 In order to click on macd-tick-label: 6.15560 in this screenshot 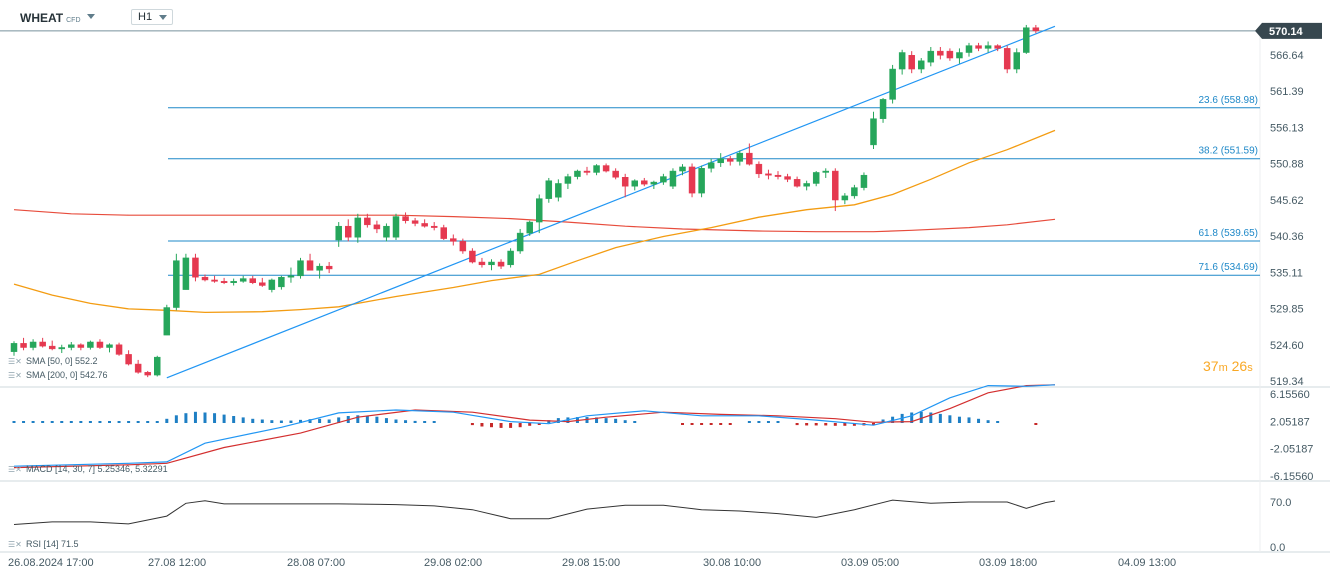, I will do `click(1290, 395)`.